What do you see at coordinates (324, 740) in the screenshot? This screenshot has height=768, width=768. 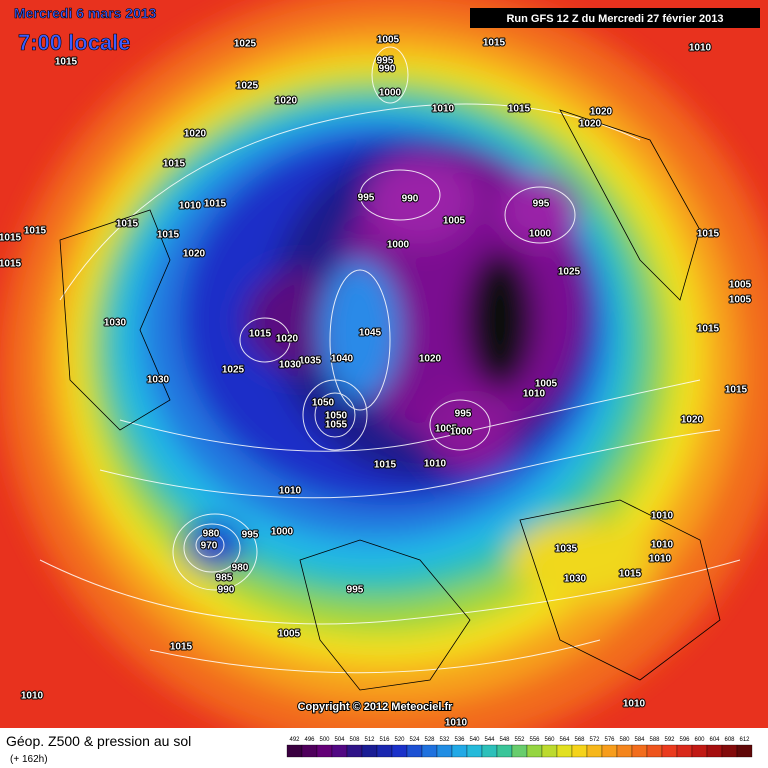 I see `scale-label: 500` at bounding box center [324, 740].